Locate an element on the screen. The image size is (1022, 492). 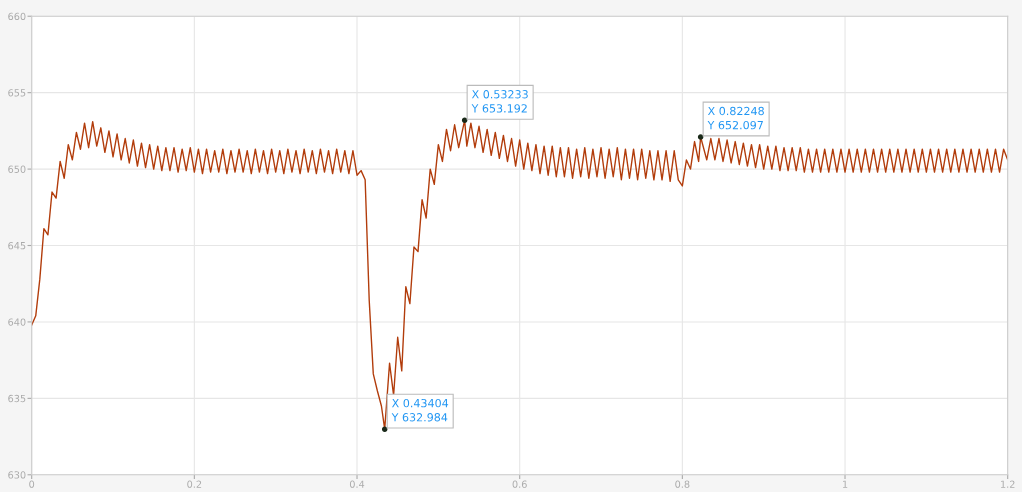
x-tick-label: 1.2 is located at coordinates (1008, 484).